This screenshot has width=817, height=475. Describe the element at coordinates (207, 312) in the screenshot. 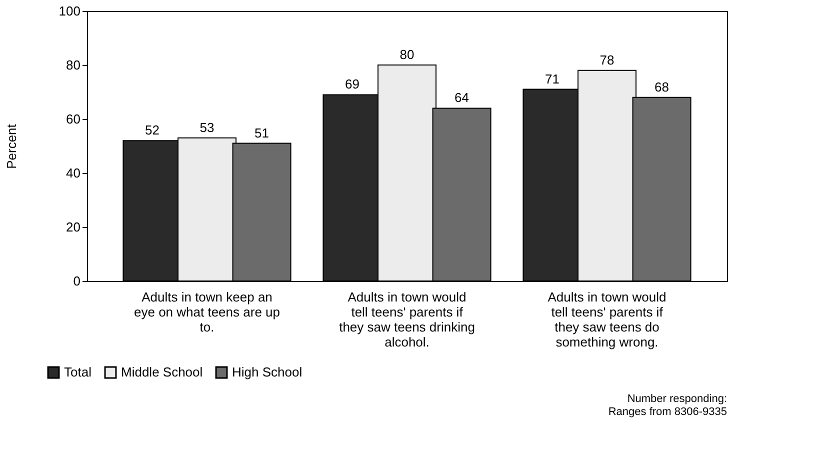

I see `x-tick-label: Adults in town keep an eye on what teens are up to.` at that location.